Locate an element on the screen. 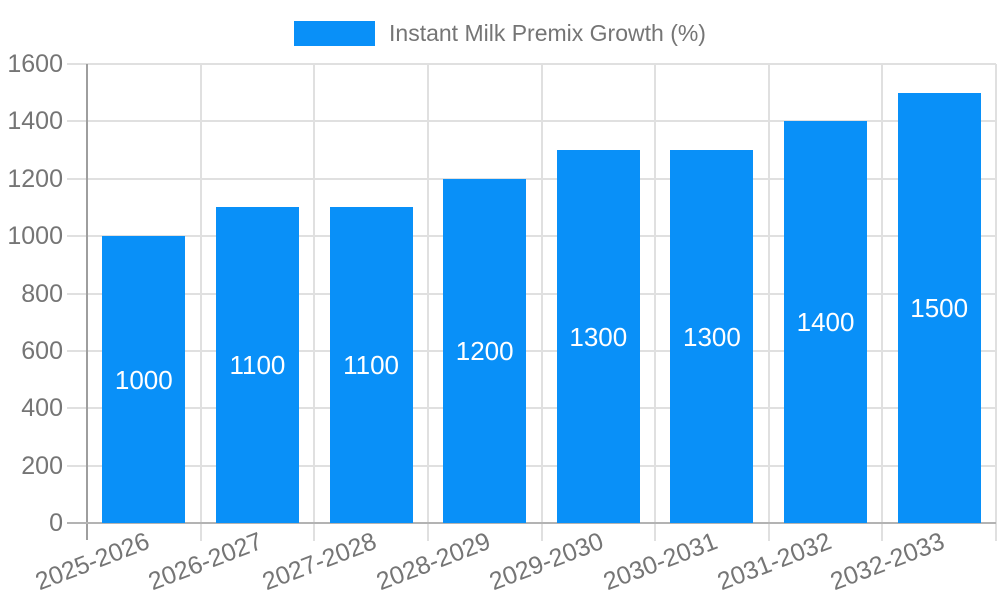 This screenshot has width=1000, height=600. legend: Instant Milk Premix Growth (%) is located at coordinates (500, 33).